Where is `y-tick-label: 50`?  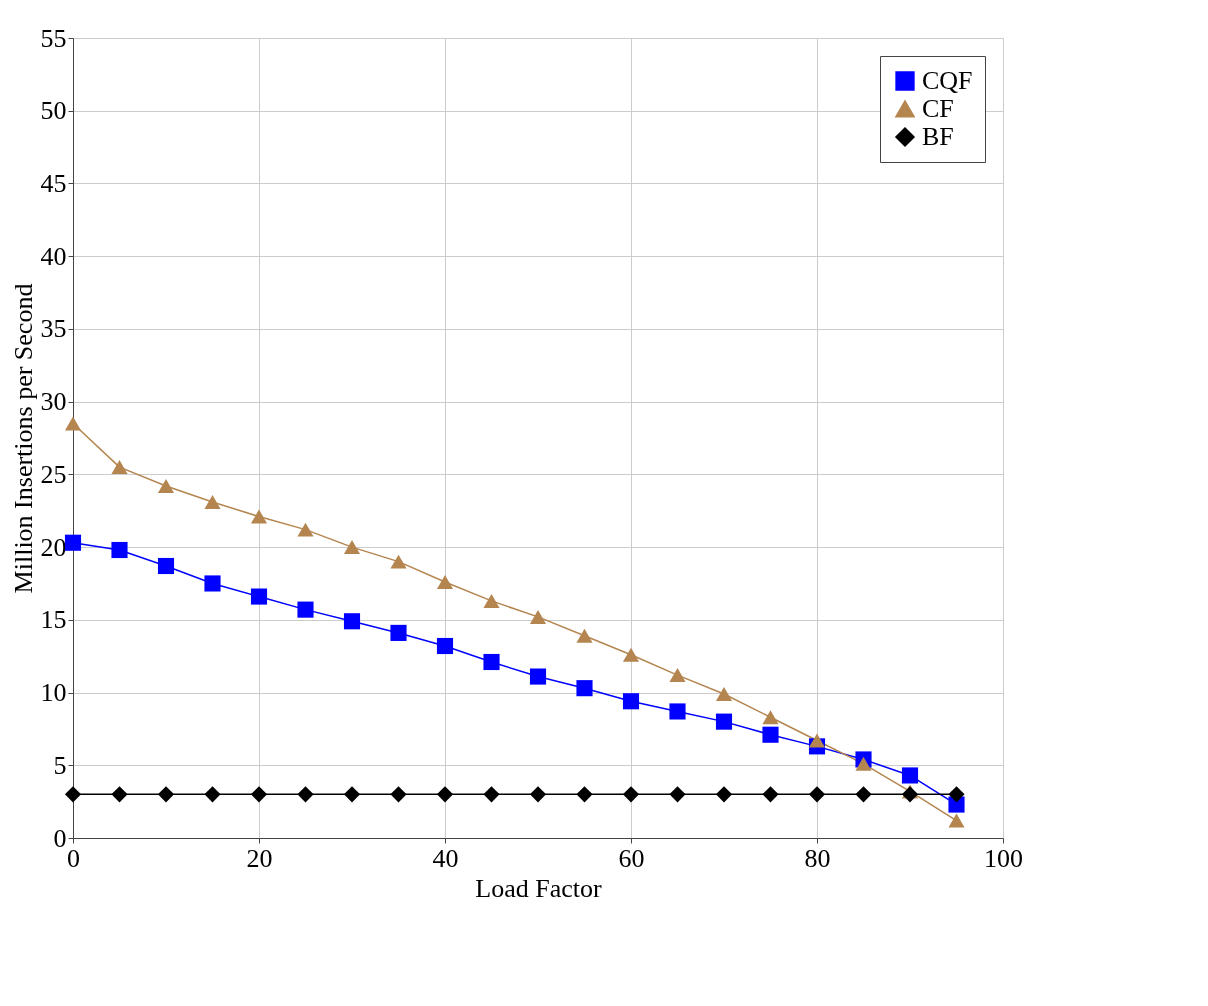 y-tick-label: 50 is located at coordinates (53, 111).